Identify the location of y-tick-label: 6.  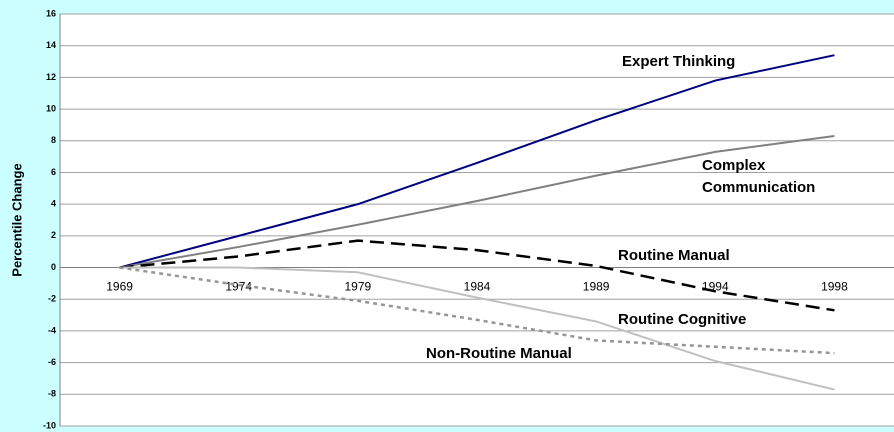
(53, 172).